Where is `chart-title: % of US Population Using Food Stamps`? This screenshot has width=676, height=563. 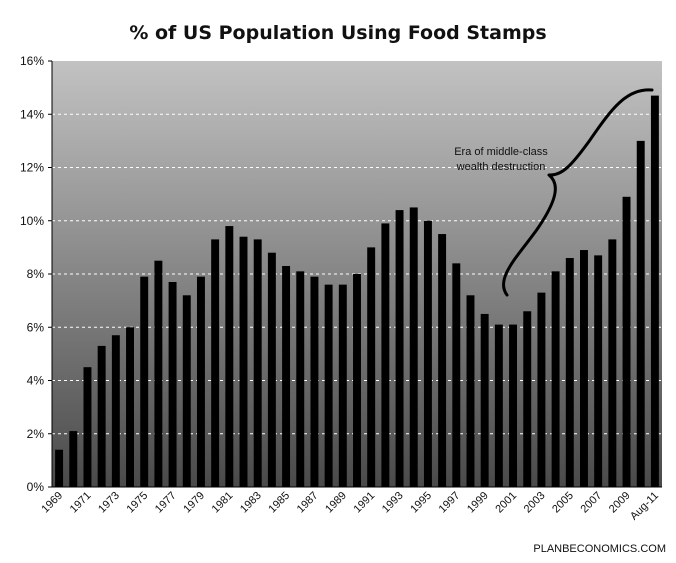
chart-title: % of US Population Using Food Stamps is located at coordinates (338, 33).